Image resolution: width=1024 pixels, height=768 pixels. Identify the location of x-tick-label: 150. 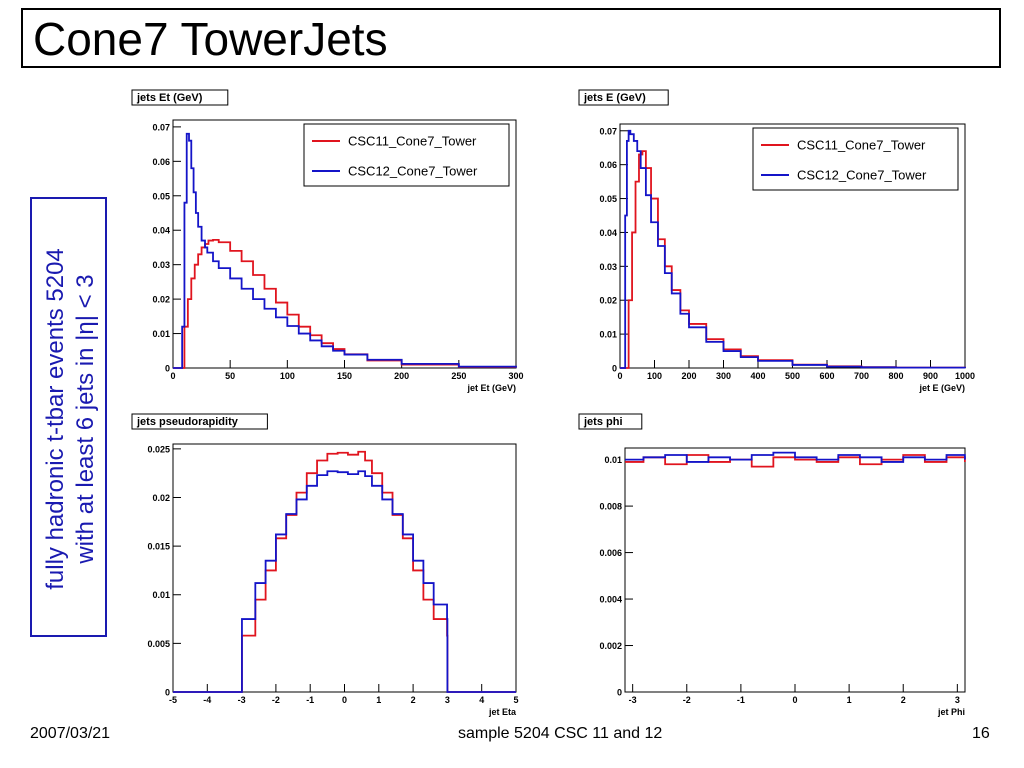
(344, 376).